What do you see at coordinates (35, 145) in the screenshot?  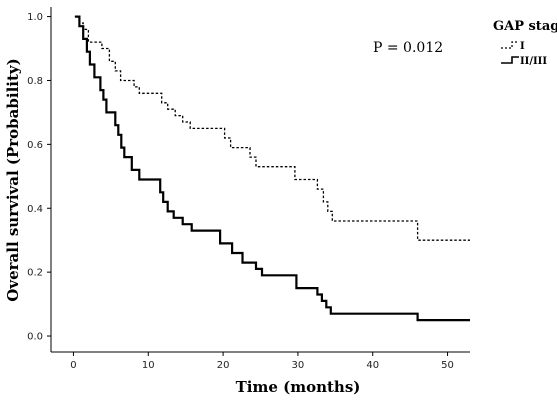 I see `y-tick-label: 0.6` at bounding box center [35, 145].